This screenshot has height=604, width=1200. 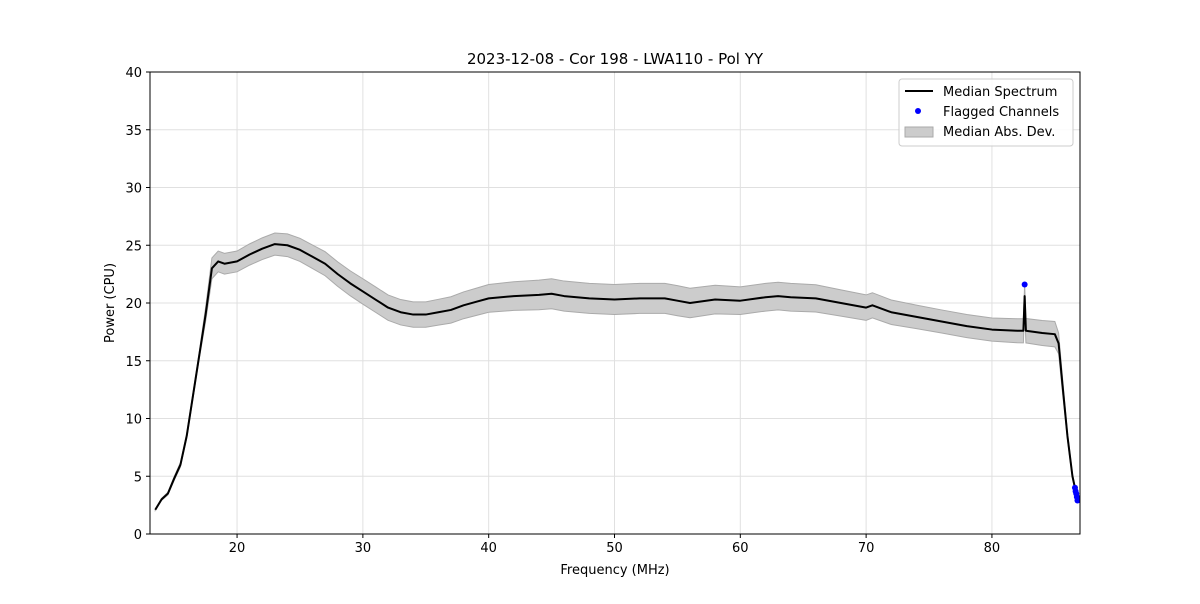 What do you see at coordinates (133, 246) in the screenshot?
I see `y-tick-label: 25` at bounding box center [133, 246].